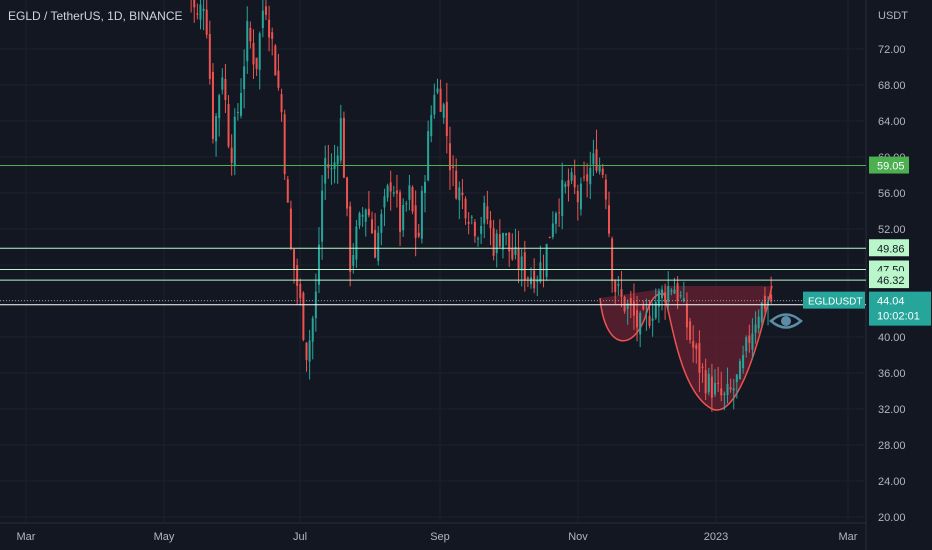 The height and width of the screenshot is (550, 932). What do you see at coordinates (300, 537) in the screenshot?
I see `time-tick-label: Jul` at bounding box center [300, 537].